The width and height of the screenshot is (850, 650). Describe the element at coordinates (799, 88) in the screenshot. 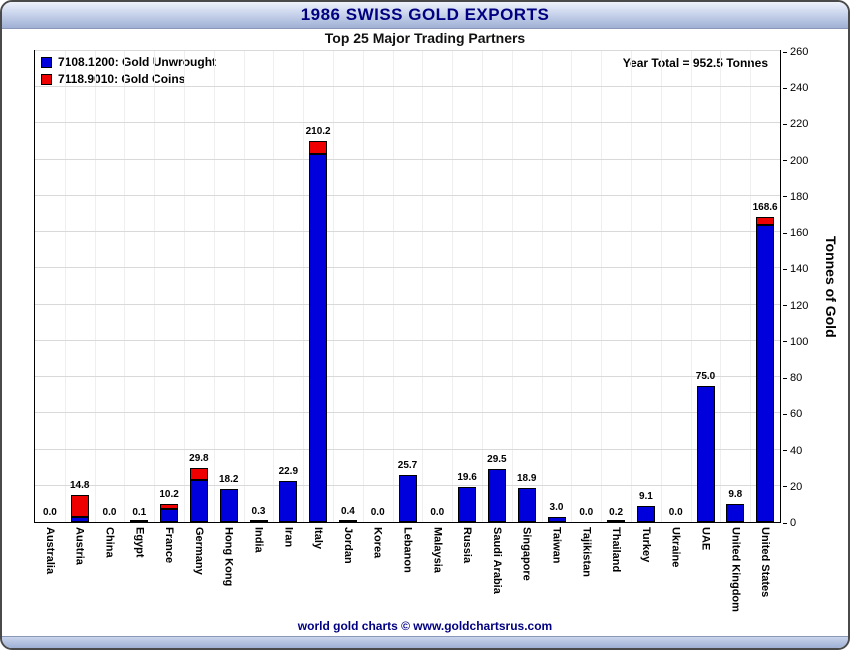

I see `y-tick-label: 240` at that location.